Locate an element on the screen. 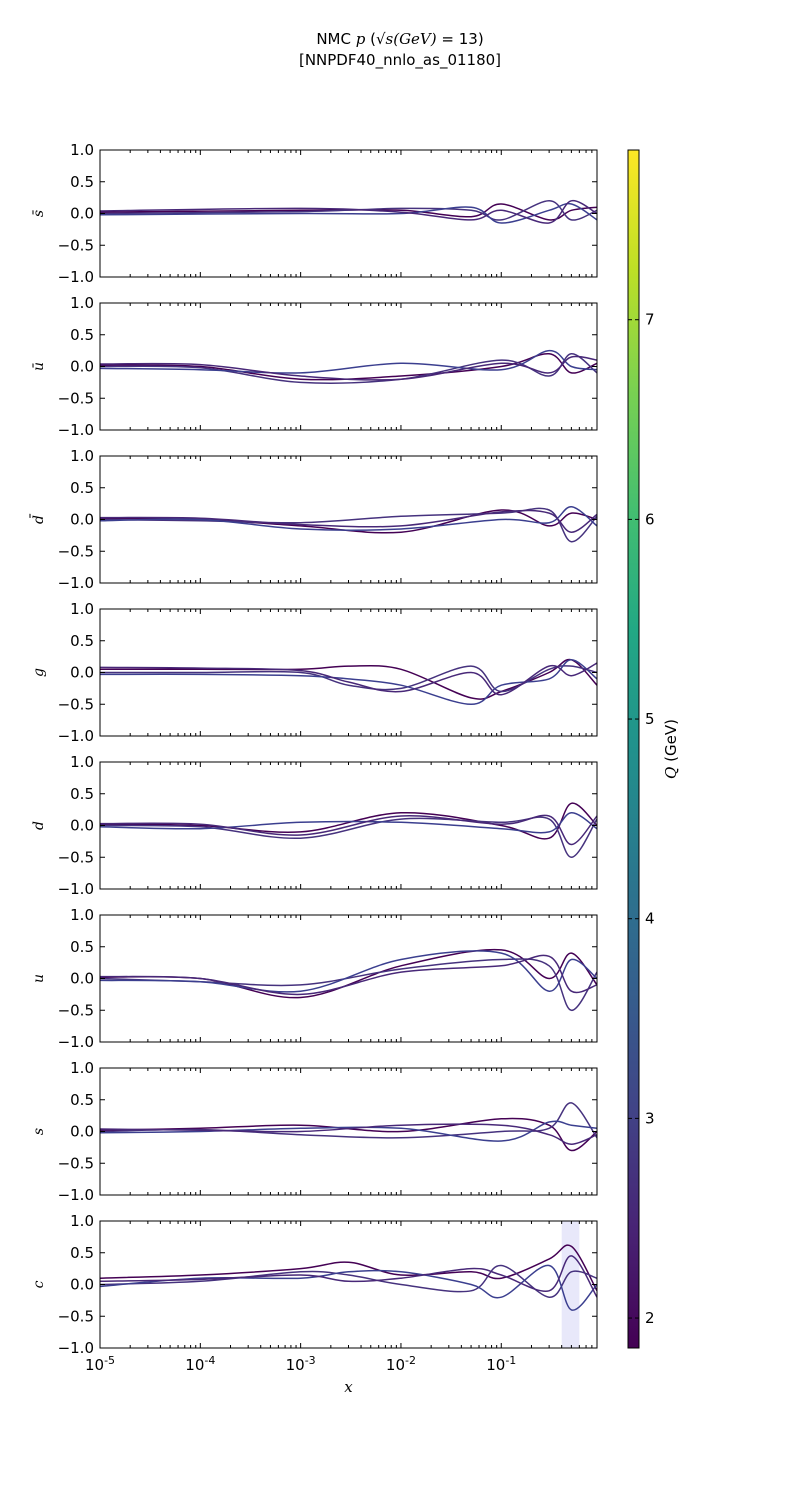 The width and height of the screenshot is (800, 1500). xtick-label: 10⁻³ is located at coordinates (301, 1364).